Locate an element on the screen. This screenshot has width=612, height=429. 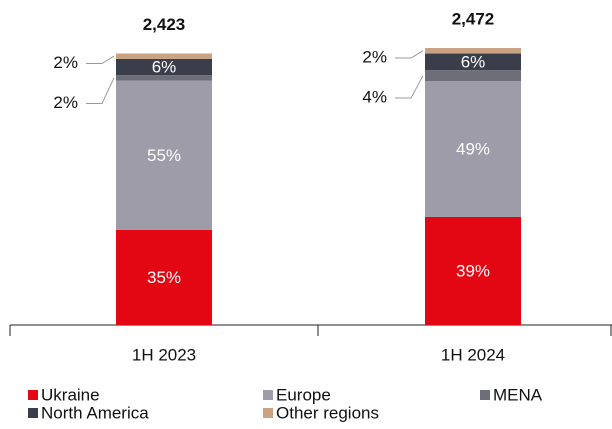
legend-label: Europe is located at coordinates (303, 394).